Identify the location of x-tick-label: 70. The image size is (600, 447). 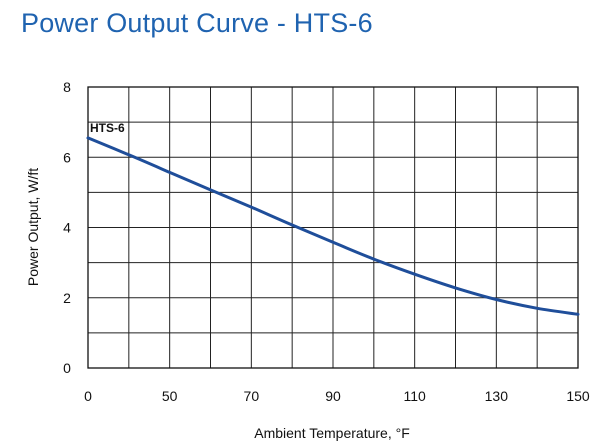
(252, 396).